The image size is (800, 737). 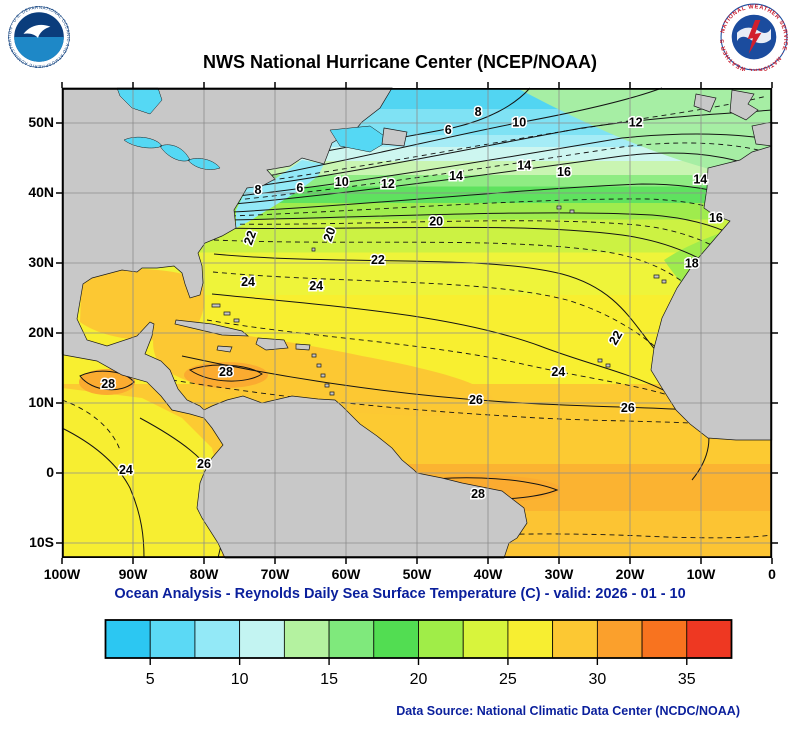 What do you see at coordinates (394, 137) in the screenshot?
I see `newfoundland-land` at bounding box center [394, 137].